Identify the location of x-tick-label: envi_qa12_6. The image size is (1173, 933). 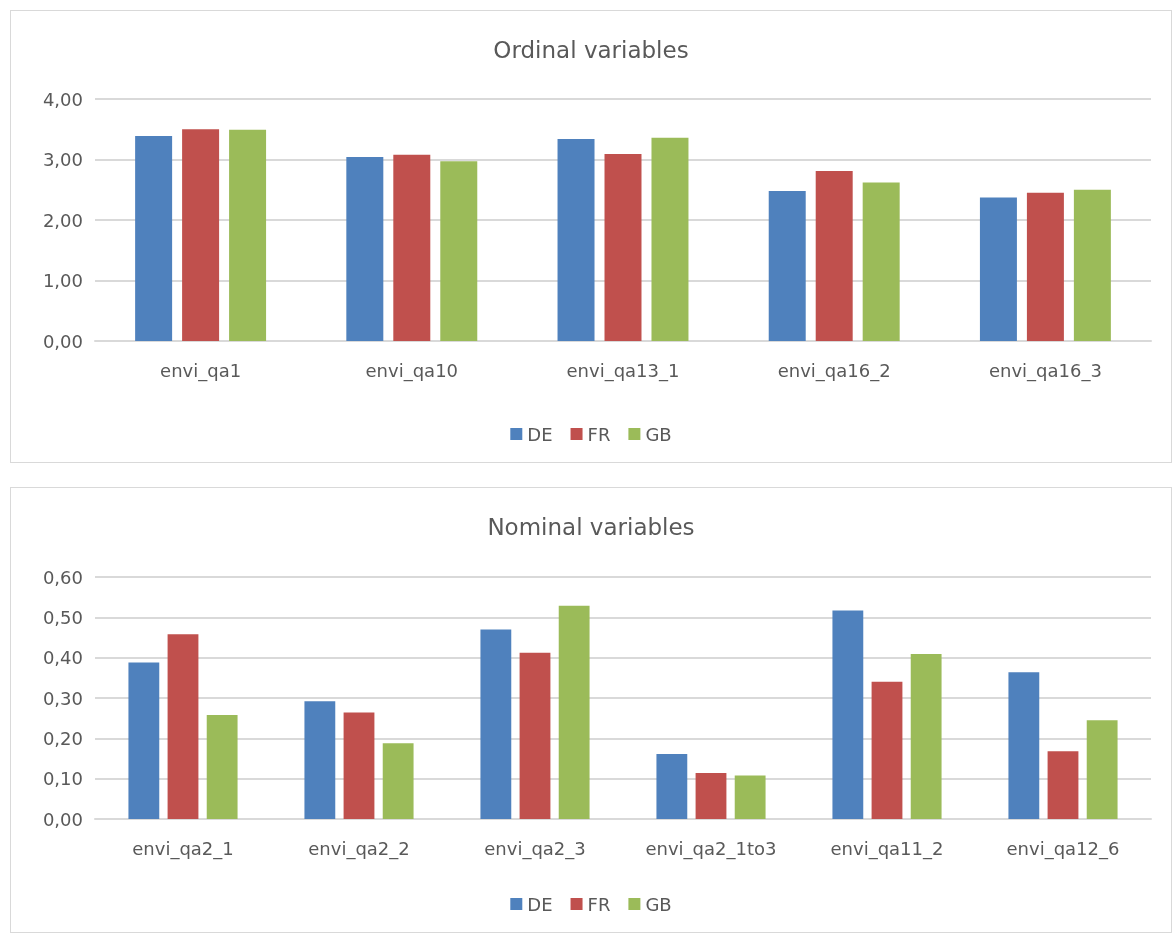
(1063, 848).